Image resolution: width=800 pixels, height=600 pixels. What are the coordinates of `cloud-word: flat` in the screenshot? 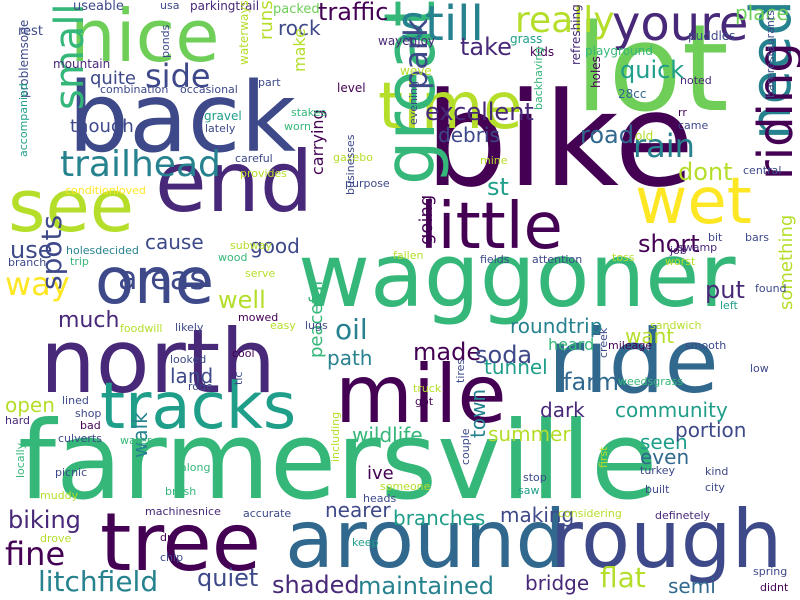 It's located at (623, 577).